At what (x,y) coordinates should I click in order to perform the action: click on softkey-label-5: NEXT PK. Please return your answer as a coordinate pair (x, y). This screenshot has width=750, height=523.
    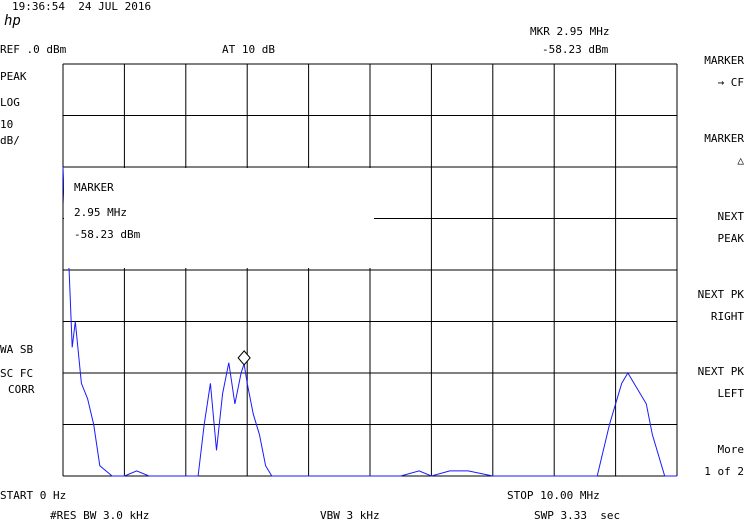
    Looking at the image, I should click on (720, 371).